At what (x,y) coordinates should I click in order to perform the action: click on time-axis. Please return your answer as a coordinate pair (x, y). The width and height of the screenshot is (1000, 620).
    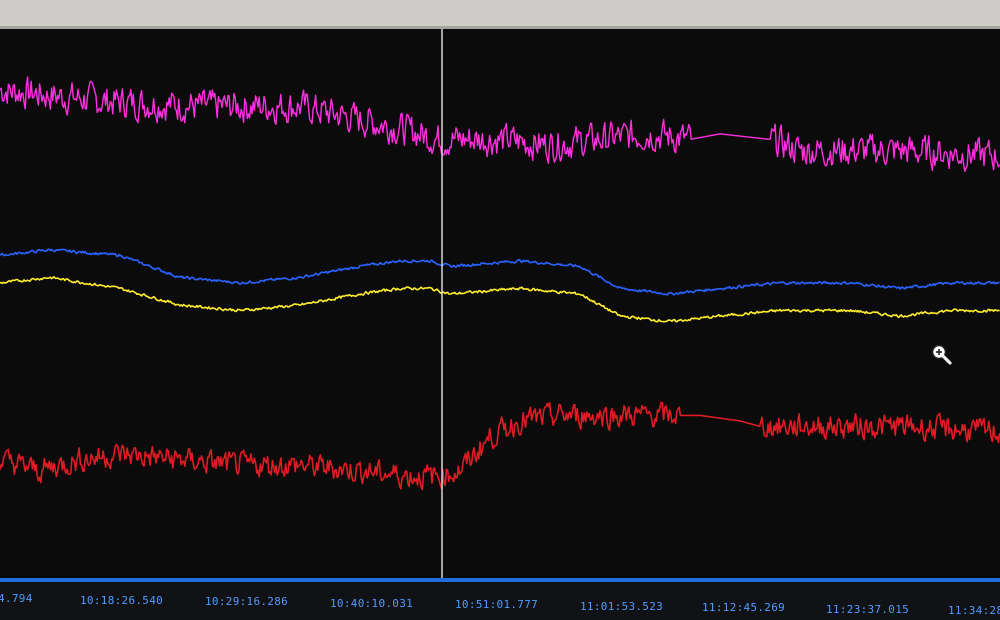
    Looking at the image, I should click on (500, 601).